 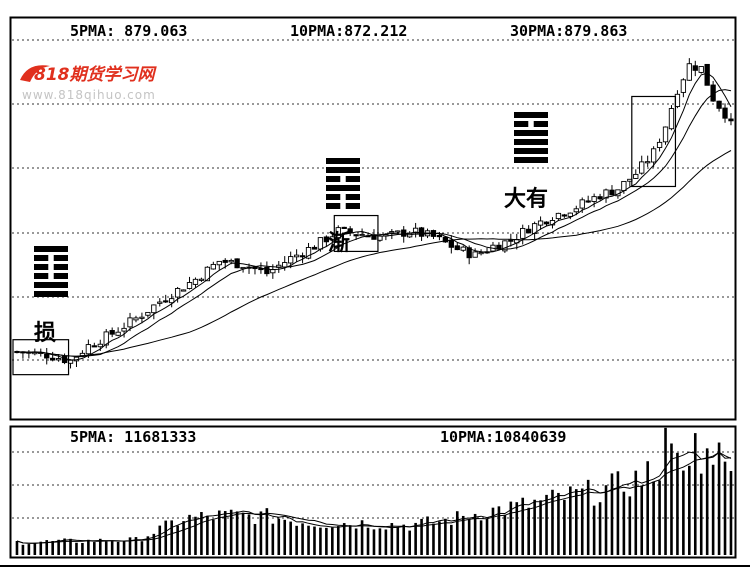 What do you see at coordinates (503, 437) in the screenshot?
I see `volume-ma10-label: 10PMA:10840639` at bounding box center [503, 437].